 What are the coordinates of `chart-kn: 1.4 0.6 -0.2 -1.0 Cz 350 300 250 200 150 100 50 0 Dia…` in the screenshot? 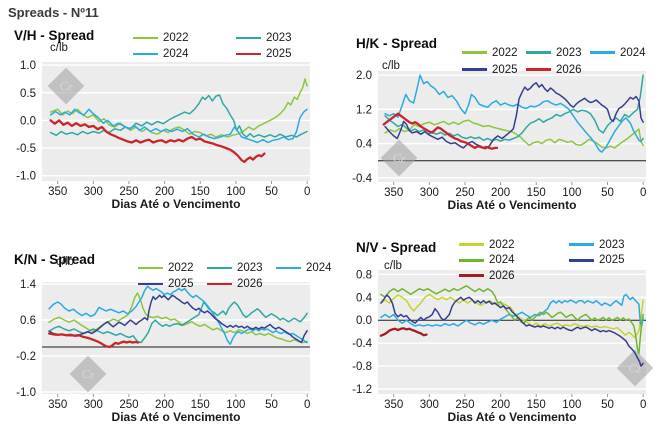 It's located at (163, 351).